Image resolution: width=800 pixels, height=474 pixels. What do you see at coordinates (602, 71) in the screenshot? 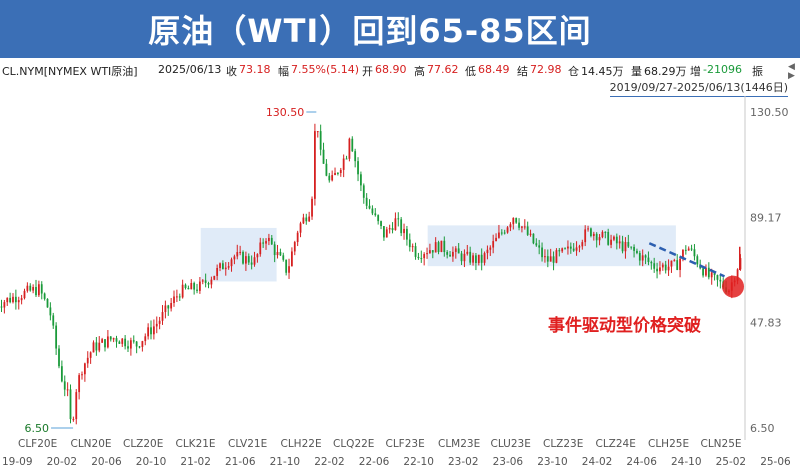
I see `position-value: 14.45万` at bounding box center [602, 71].